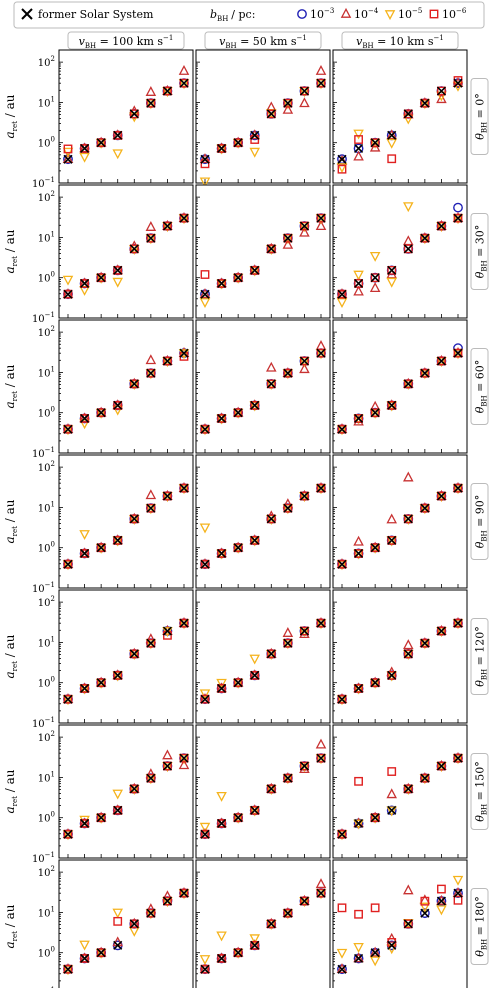 Image resolution: width=498 pixels, height=988 pixels. I want to click on row-strip-4: θBH = 120°, so click(479, 656).